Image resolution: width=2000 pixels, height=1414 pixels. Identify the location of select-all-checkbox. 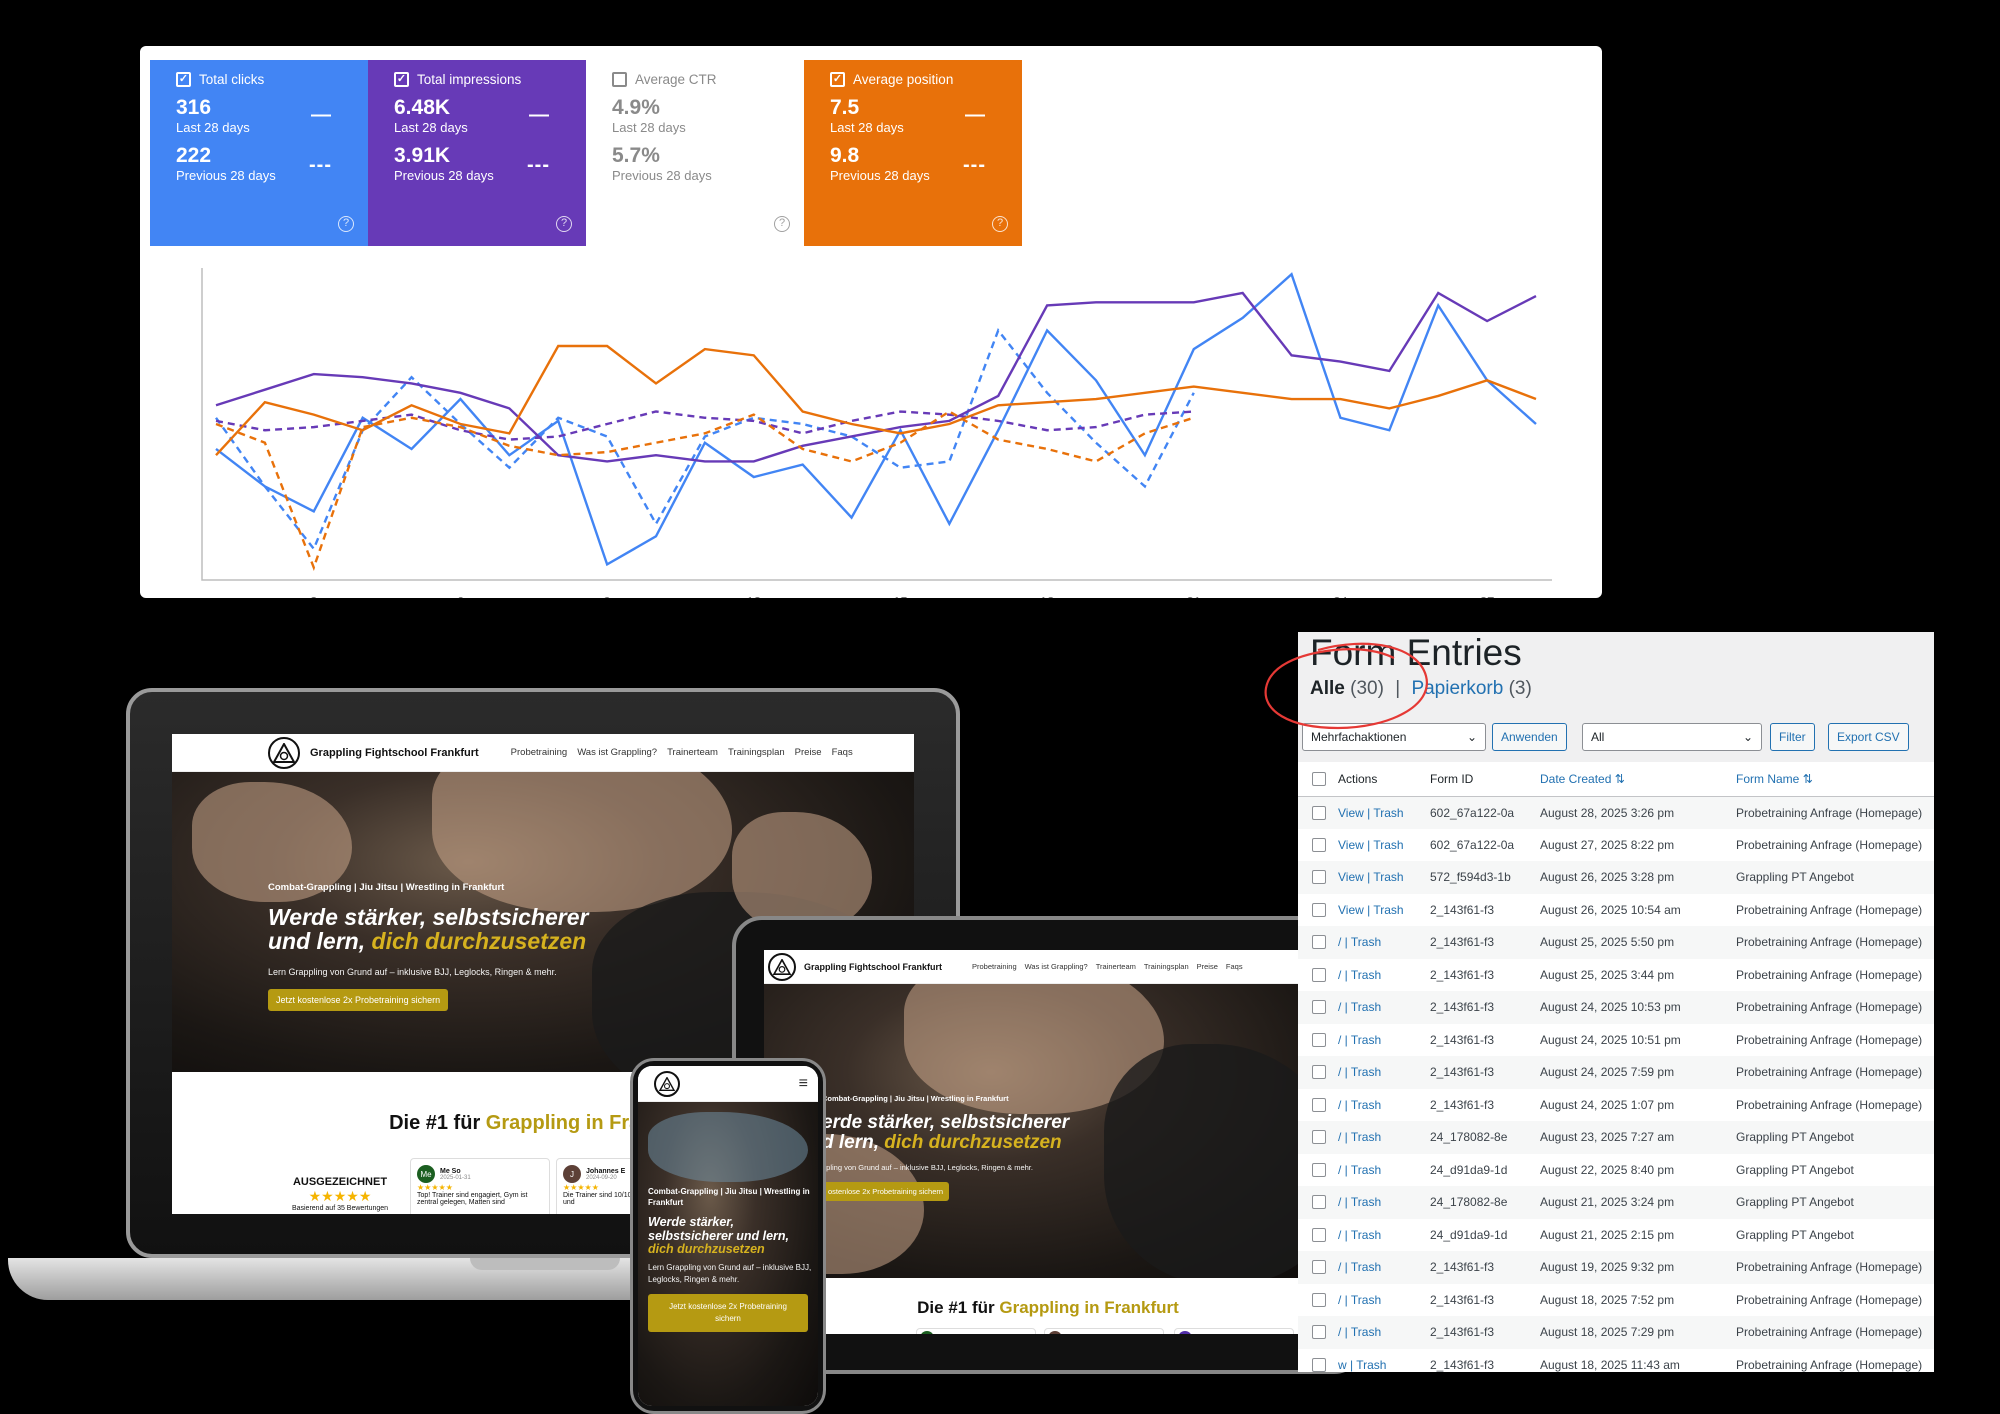
(1319, 778).